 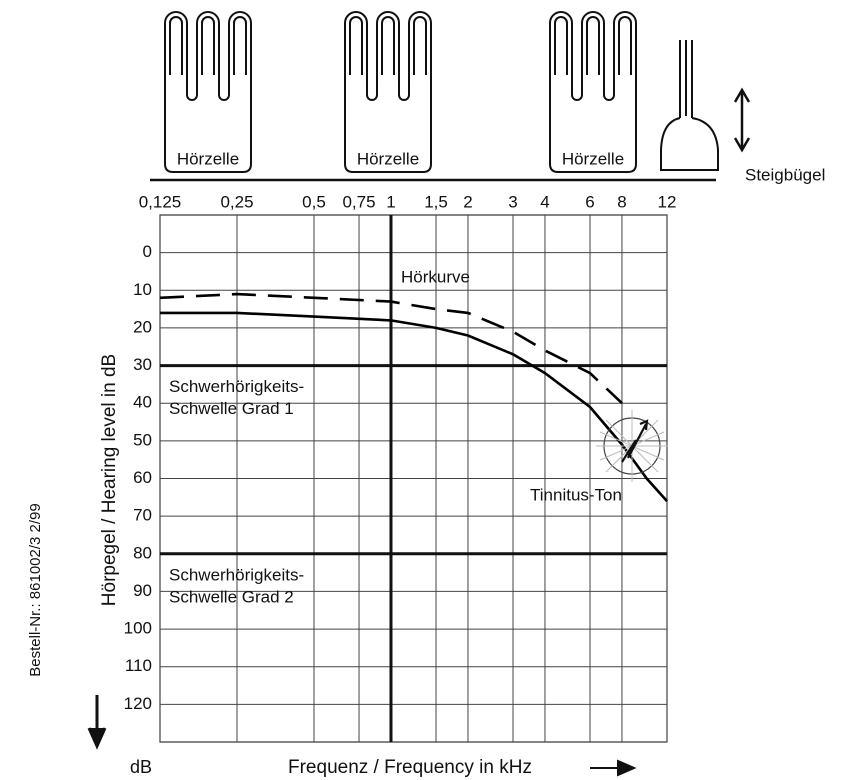 What do you see at coordinates (142, 477) in the screenshot?
I see `y-tick-label: 60` at bounding box center [142, 477].